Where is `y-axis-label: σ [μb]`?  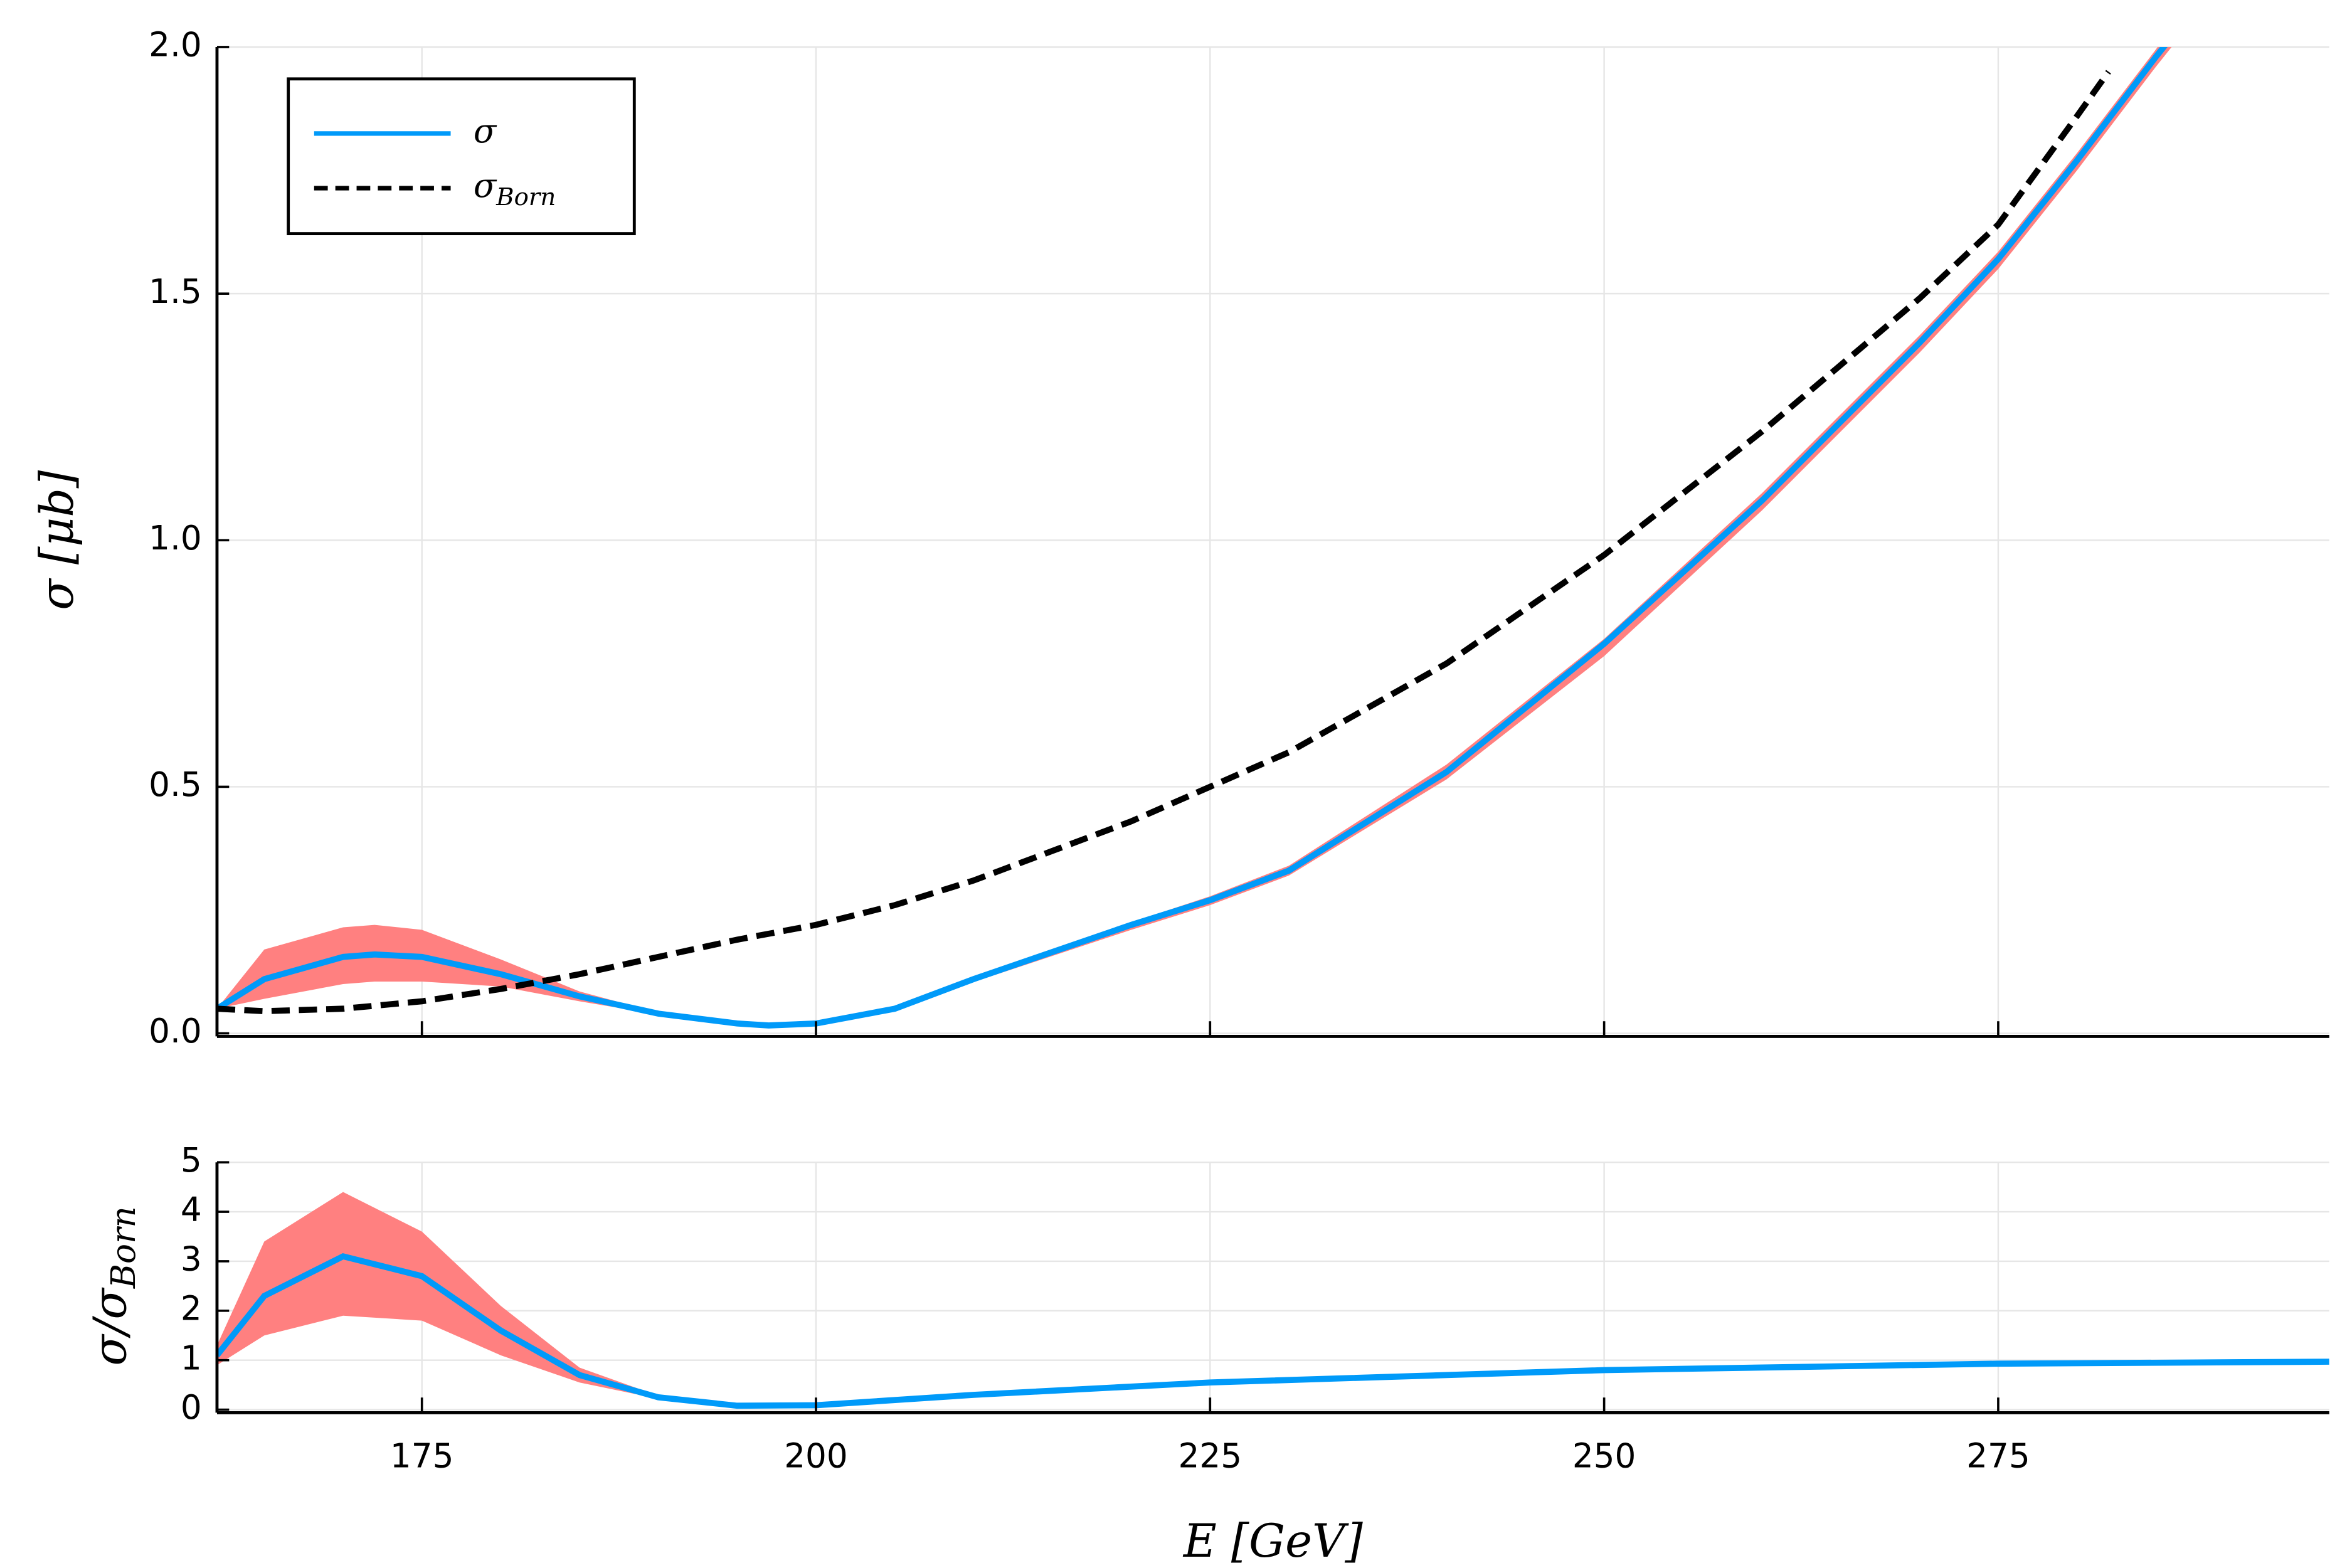
y-axis-label: σ [μb] is located at coordinates (57, 540).